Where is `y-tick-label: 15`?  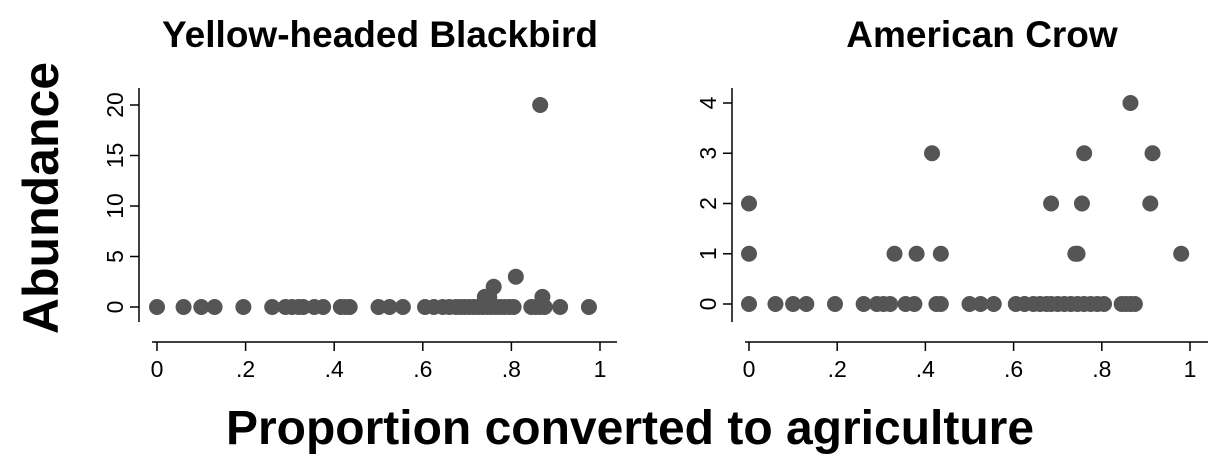
y-tick-label: 15 is located at coordinates (115, 156).